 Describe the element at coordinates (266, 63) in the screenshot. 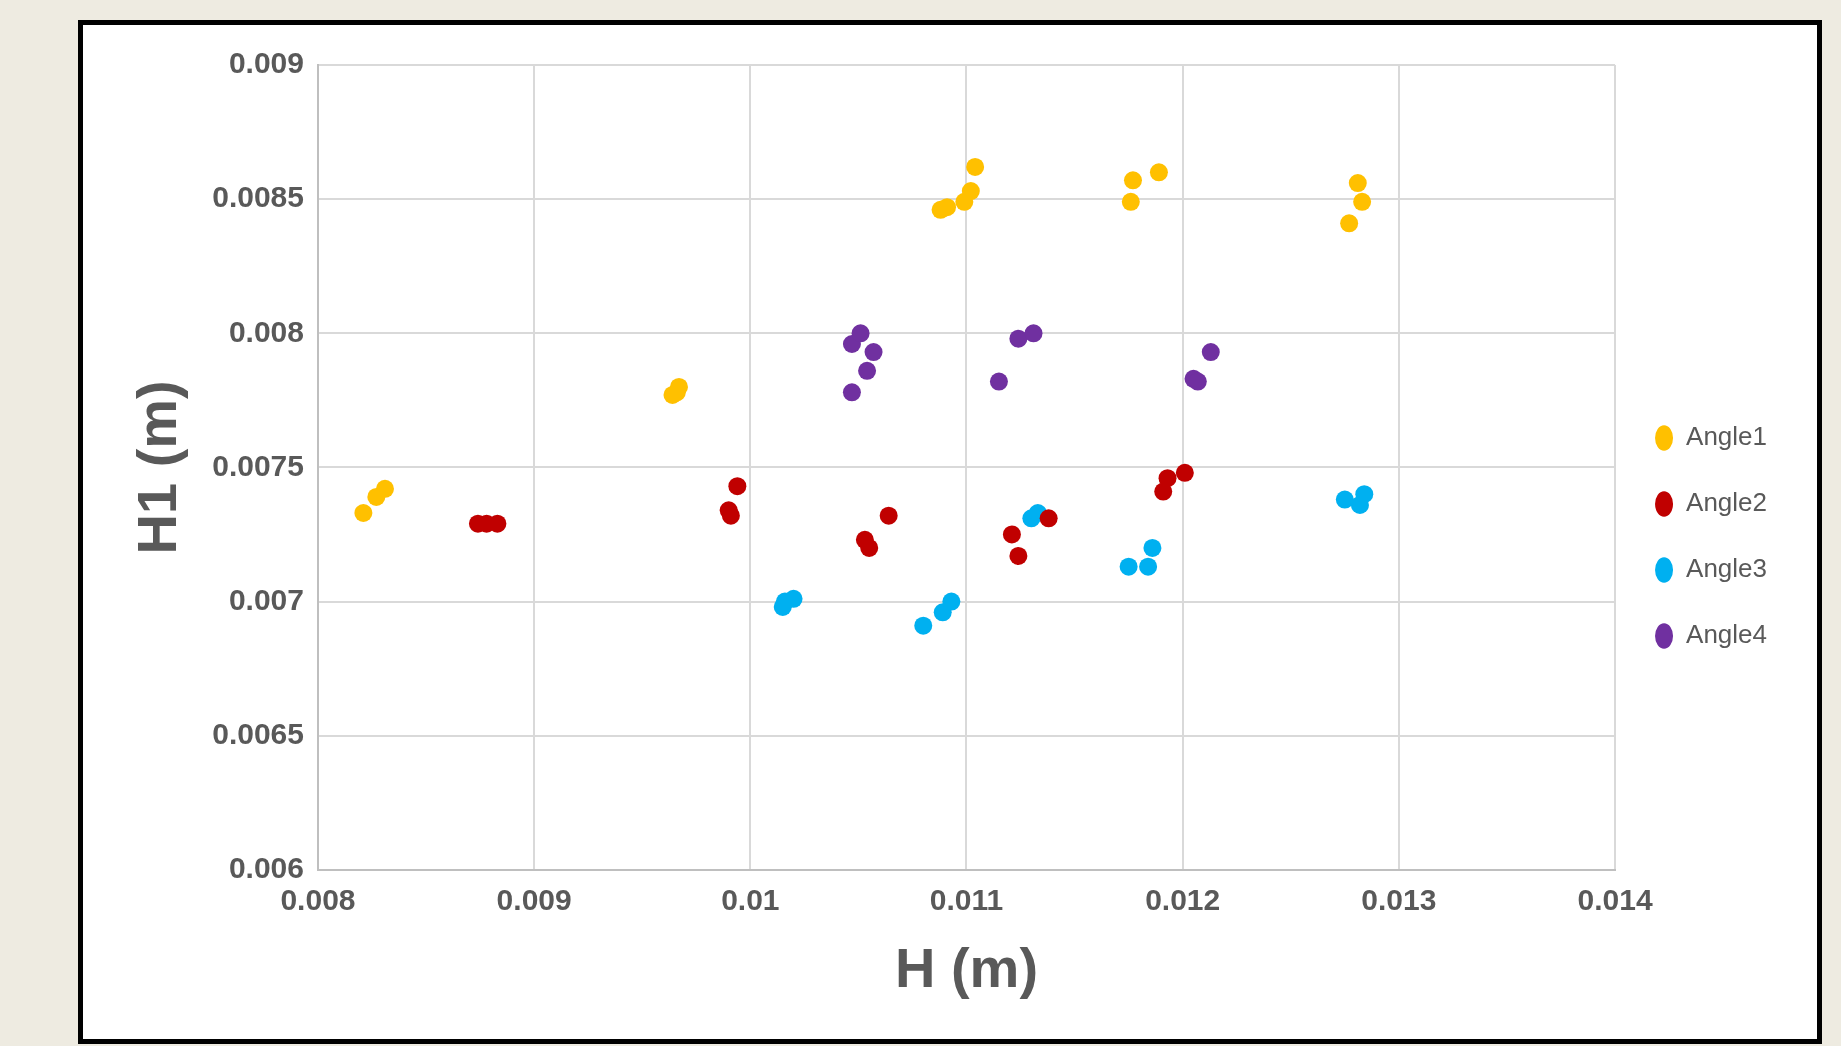

I see `y-tick-label: 0.009` at that location.